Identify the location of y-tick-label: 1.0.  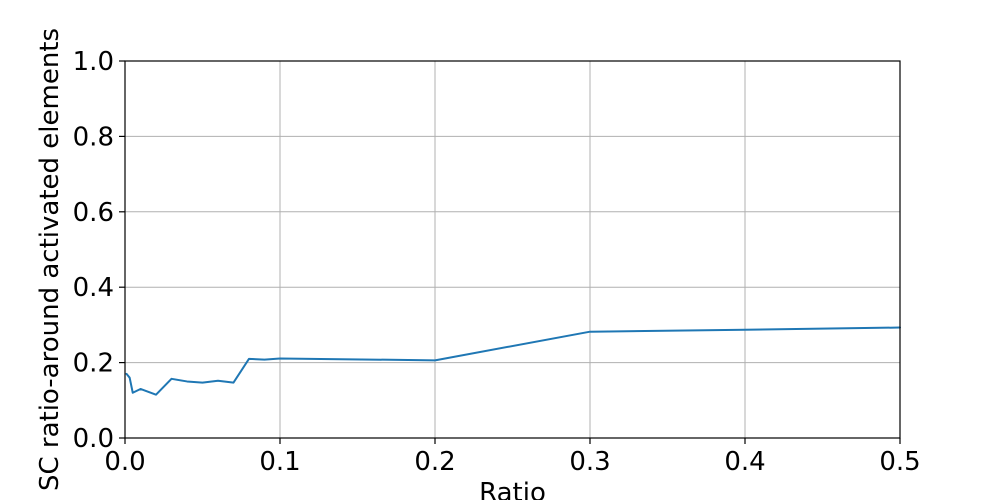
(93, 62).